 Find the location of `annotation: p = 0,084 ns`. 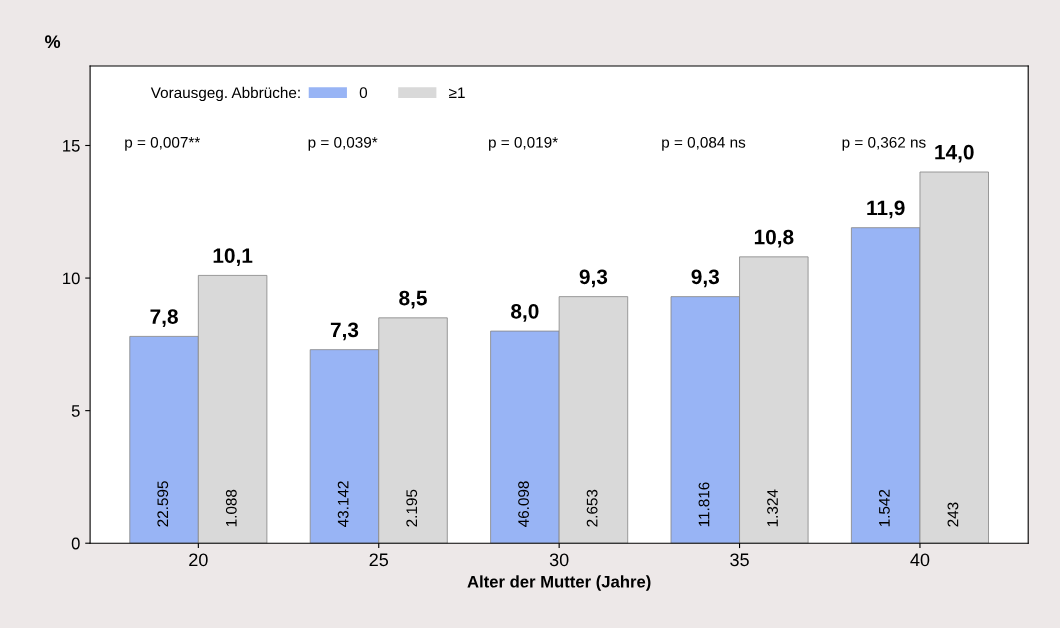

annotation: p = 0,084 ns is located at coordinates (704, 143).